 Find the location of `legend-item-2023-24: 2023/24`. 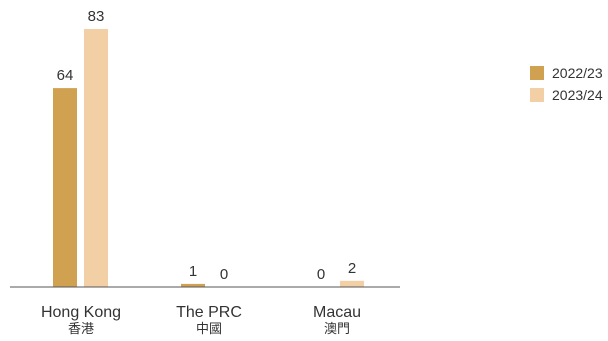

legend-item-2023-24: 2023/24 is located at coordinates (566, 95).